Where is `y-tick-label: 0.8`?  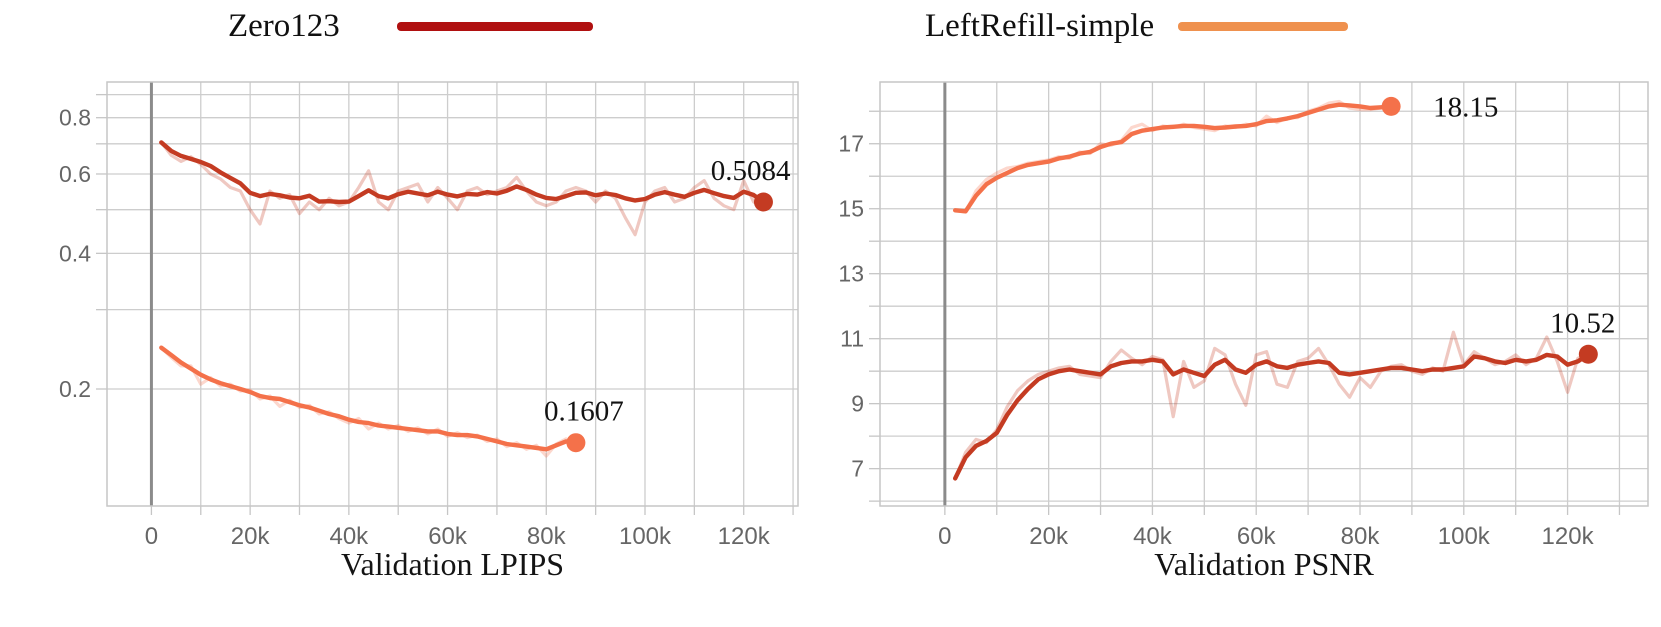 y-tick-label: 0.8 is located at coordinates (75, 118).